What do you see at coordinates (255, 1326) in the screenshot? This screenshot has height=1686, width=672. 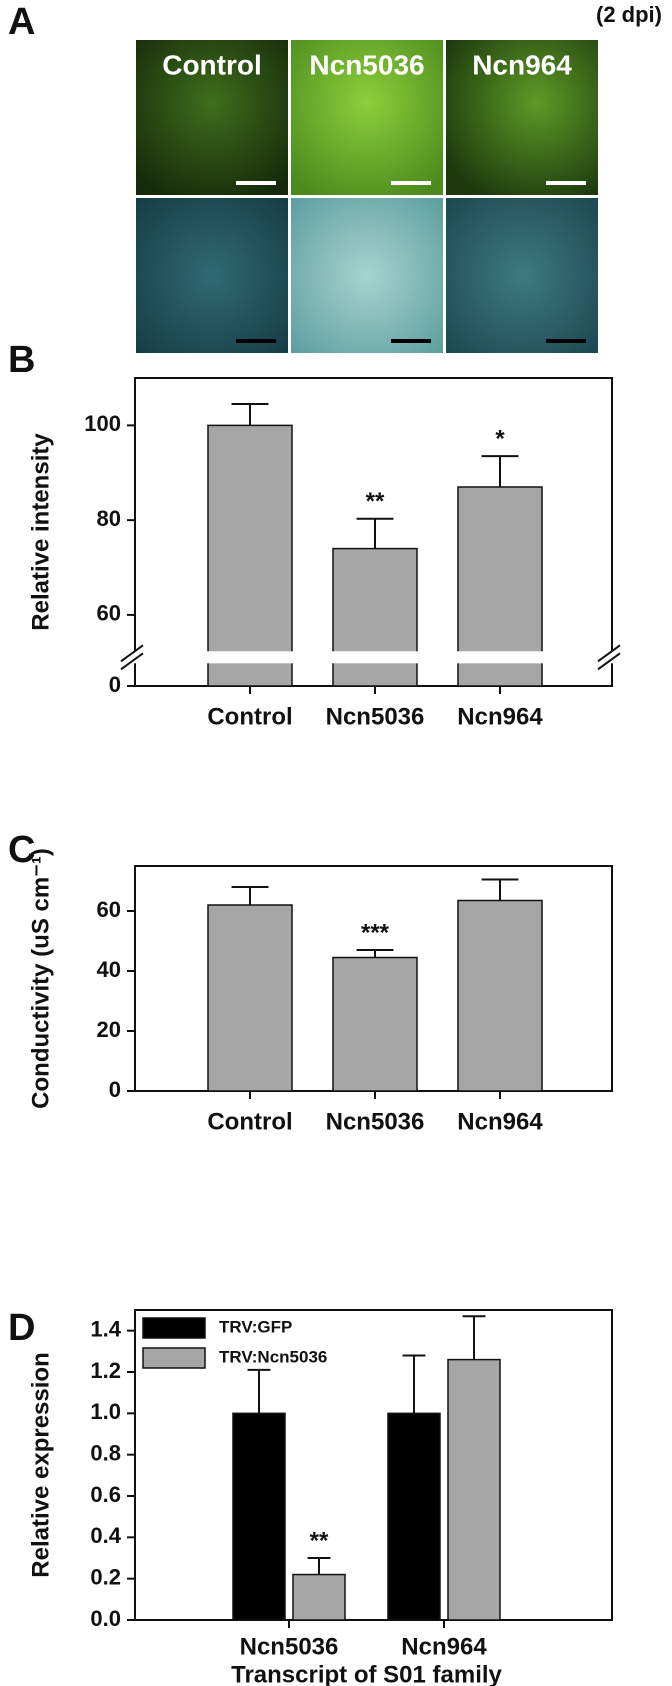 I see `legend-label: TRV:GFP` at bounding box center [255, 1326].